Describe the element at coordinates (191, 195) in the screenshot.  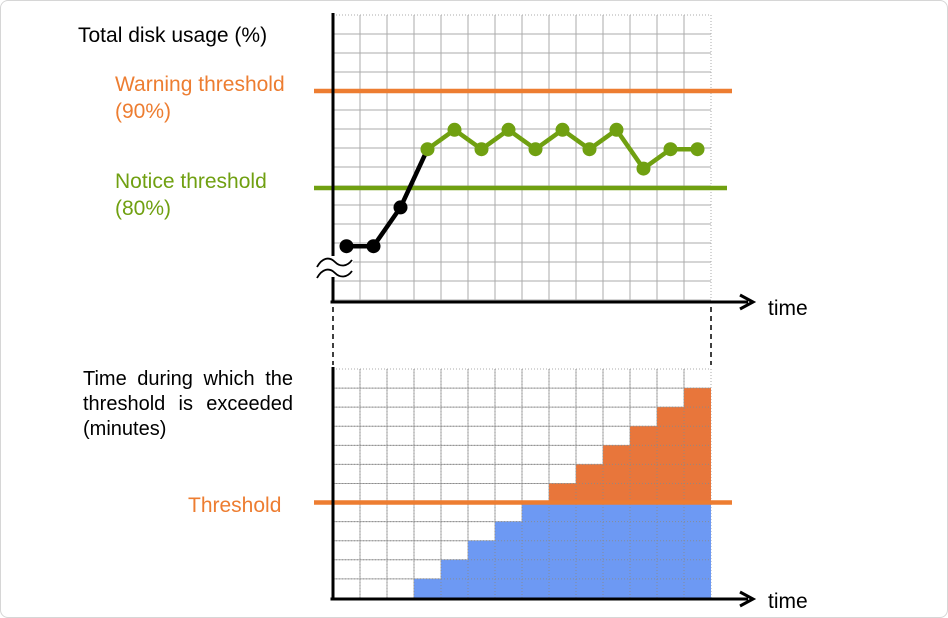
I see `notice-threshold-label: Notice threshold (80%)` at that location.